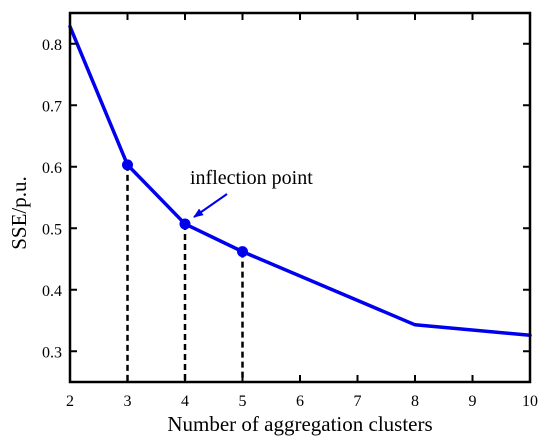 This screenshot has width=550, height=443. What do you see at coordinates (251, 178) in the screenshot?
I see `annotation-label: inflection point` at bounding box center [251, 178].